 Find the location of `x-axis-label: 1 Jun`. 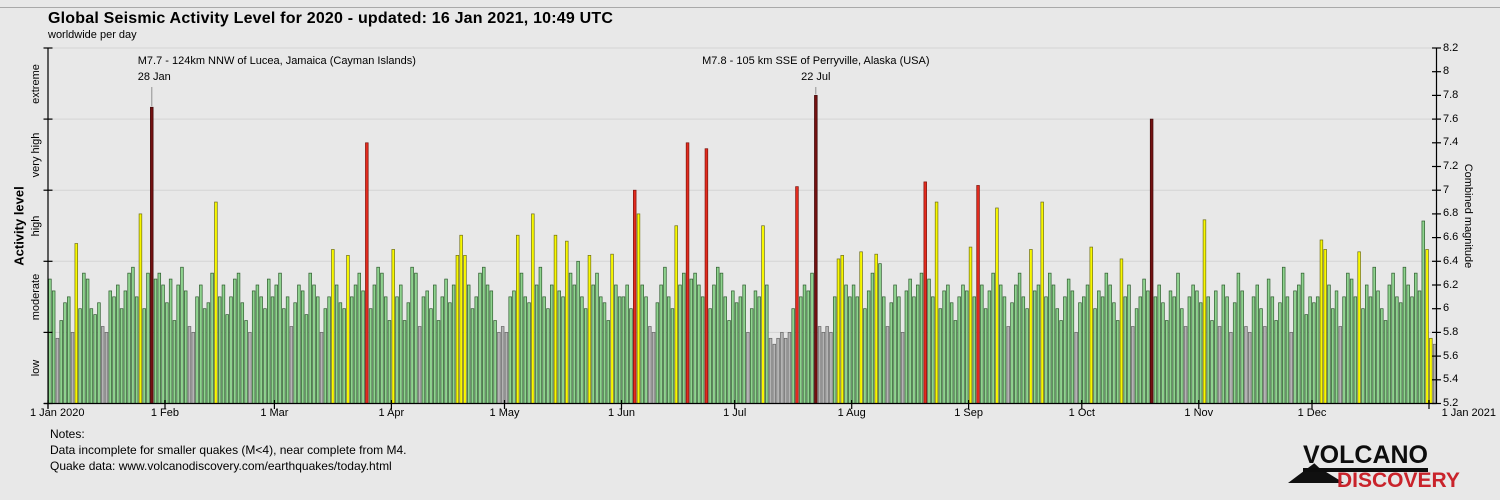

x-axis-label: 1 Jun is located at coordinates (621, 413).